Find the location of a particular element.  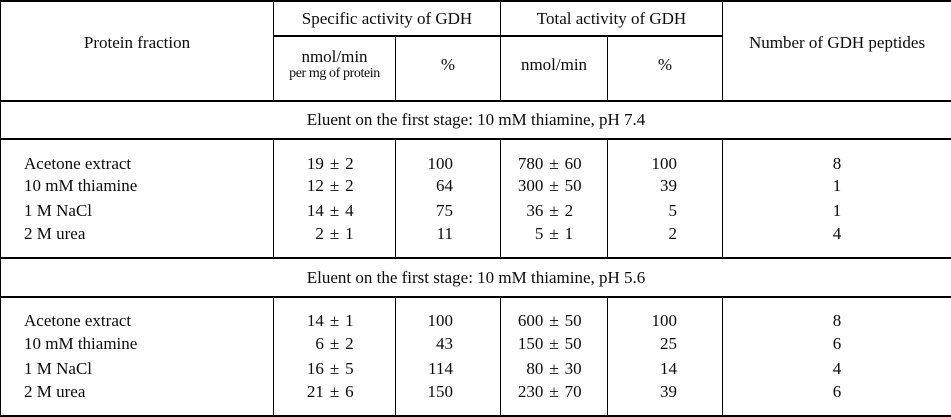

table-row: 1 M NaCl 14 ±4 75 36 ±2 5 1 is located at coordinates (475, 211).